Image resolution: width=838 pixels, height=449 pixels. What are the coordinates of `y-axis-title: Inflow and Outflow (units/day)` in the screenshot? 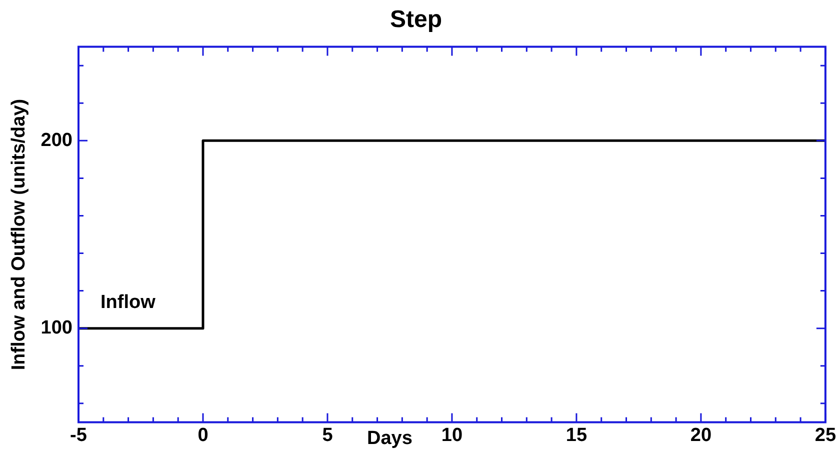 It's located at (19, 234).